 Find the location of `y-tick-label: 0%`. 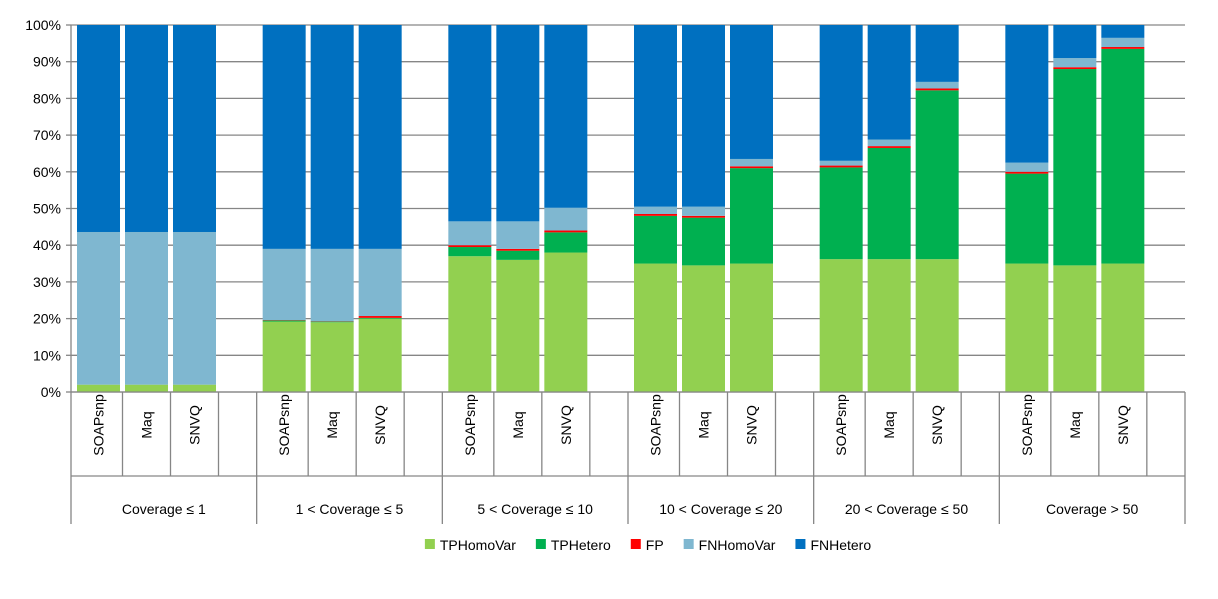

y-tick-label: 0% is located at coordinates (51, 392).